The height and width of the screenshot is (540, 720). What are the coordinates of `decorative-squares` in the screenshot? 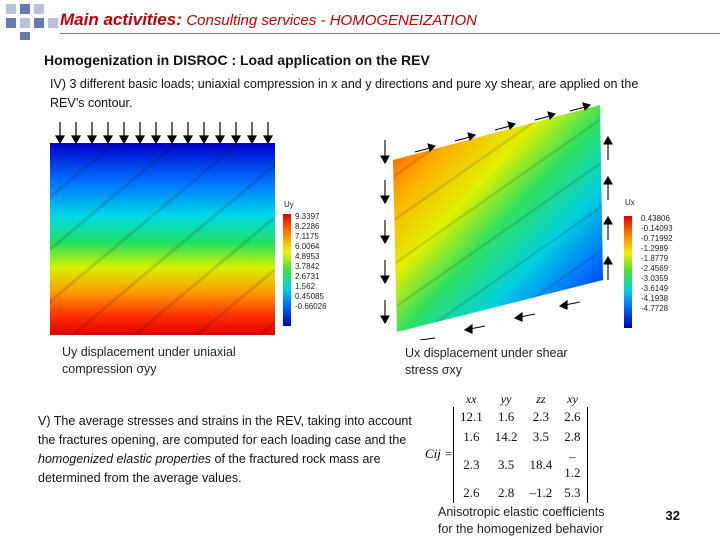 It's located at (30, 20).